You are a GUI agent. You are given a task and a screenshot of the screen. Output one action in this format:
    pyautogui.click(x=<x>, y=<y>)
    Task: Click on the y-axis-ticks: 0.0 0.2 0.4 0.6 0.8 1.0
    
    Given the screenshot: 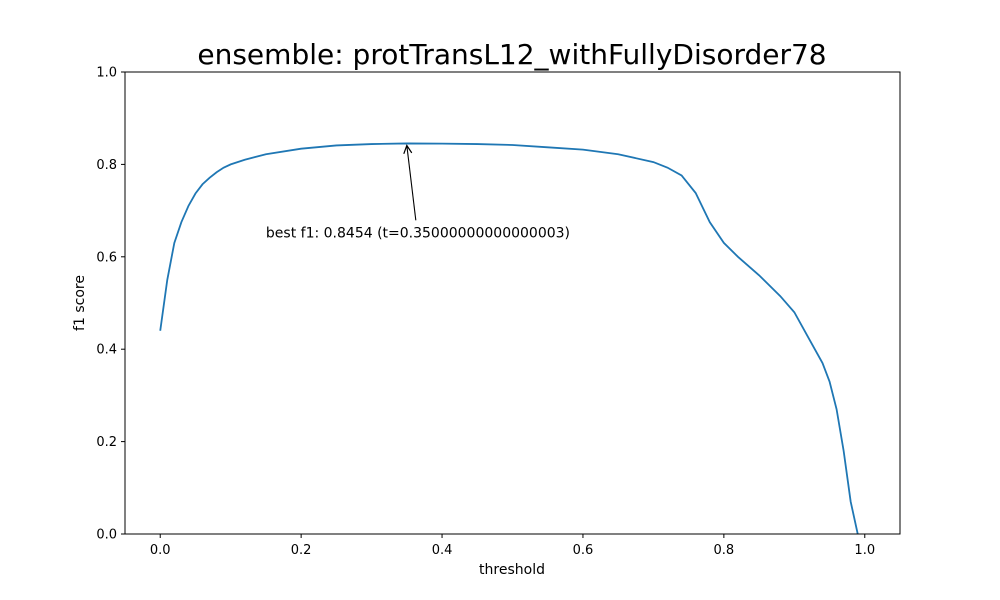 What is the action you would take?
    pyautogui.click(x=110, y=304)
    